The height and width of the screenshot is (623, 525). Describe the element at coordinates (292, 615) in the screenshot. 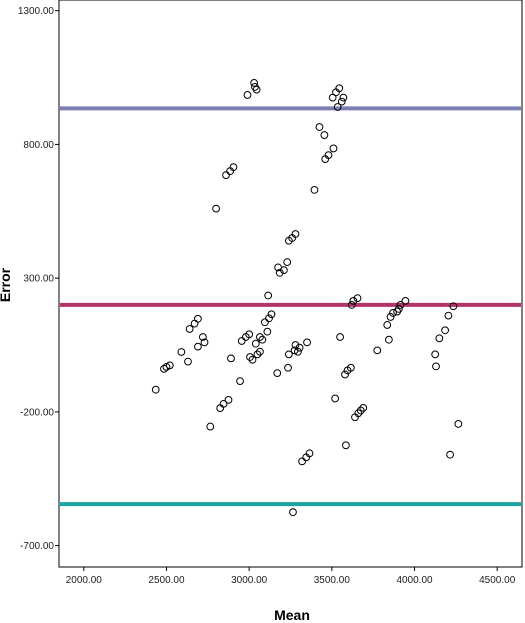

I see `x-axis-title: Mean` at that location.